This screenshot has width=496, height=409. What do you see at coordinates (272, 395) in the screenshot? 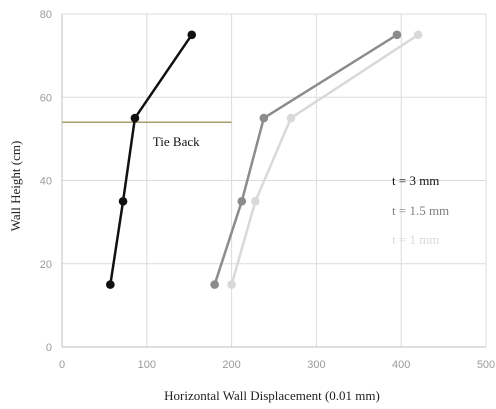
I see `x-axis-title: Horizontal Wall Displacement (0.01 mm)` at bounding box center [272, 395].